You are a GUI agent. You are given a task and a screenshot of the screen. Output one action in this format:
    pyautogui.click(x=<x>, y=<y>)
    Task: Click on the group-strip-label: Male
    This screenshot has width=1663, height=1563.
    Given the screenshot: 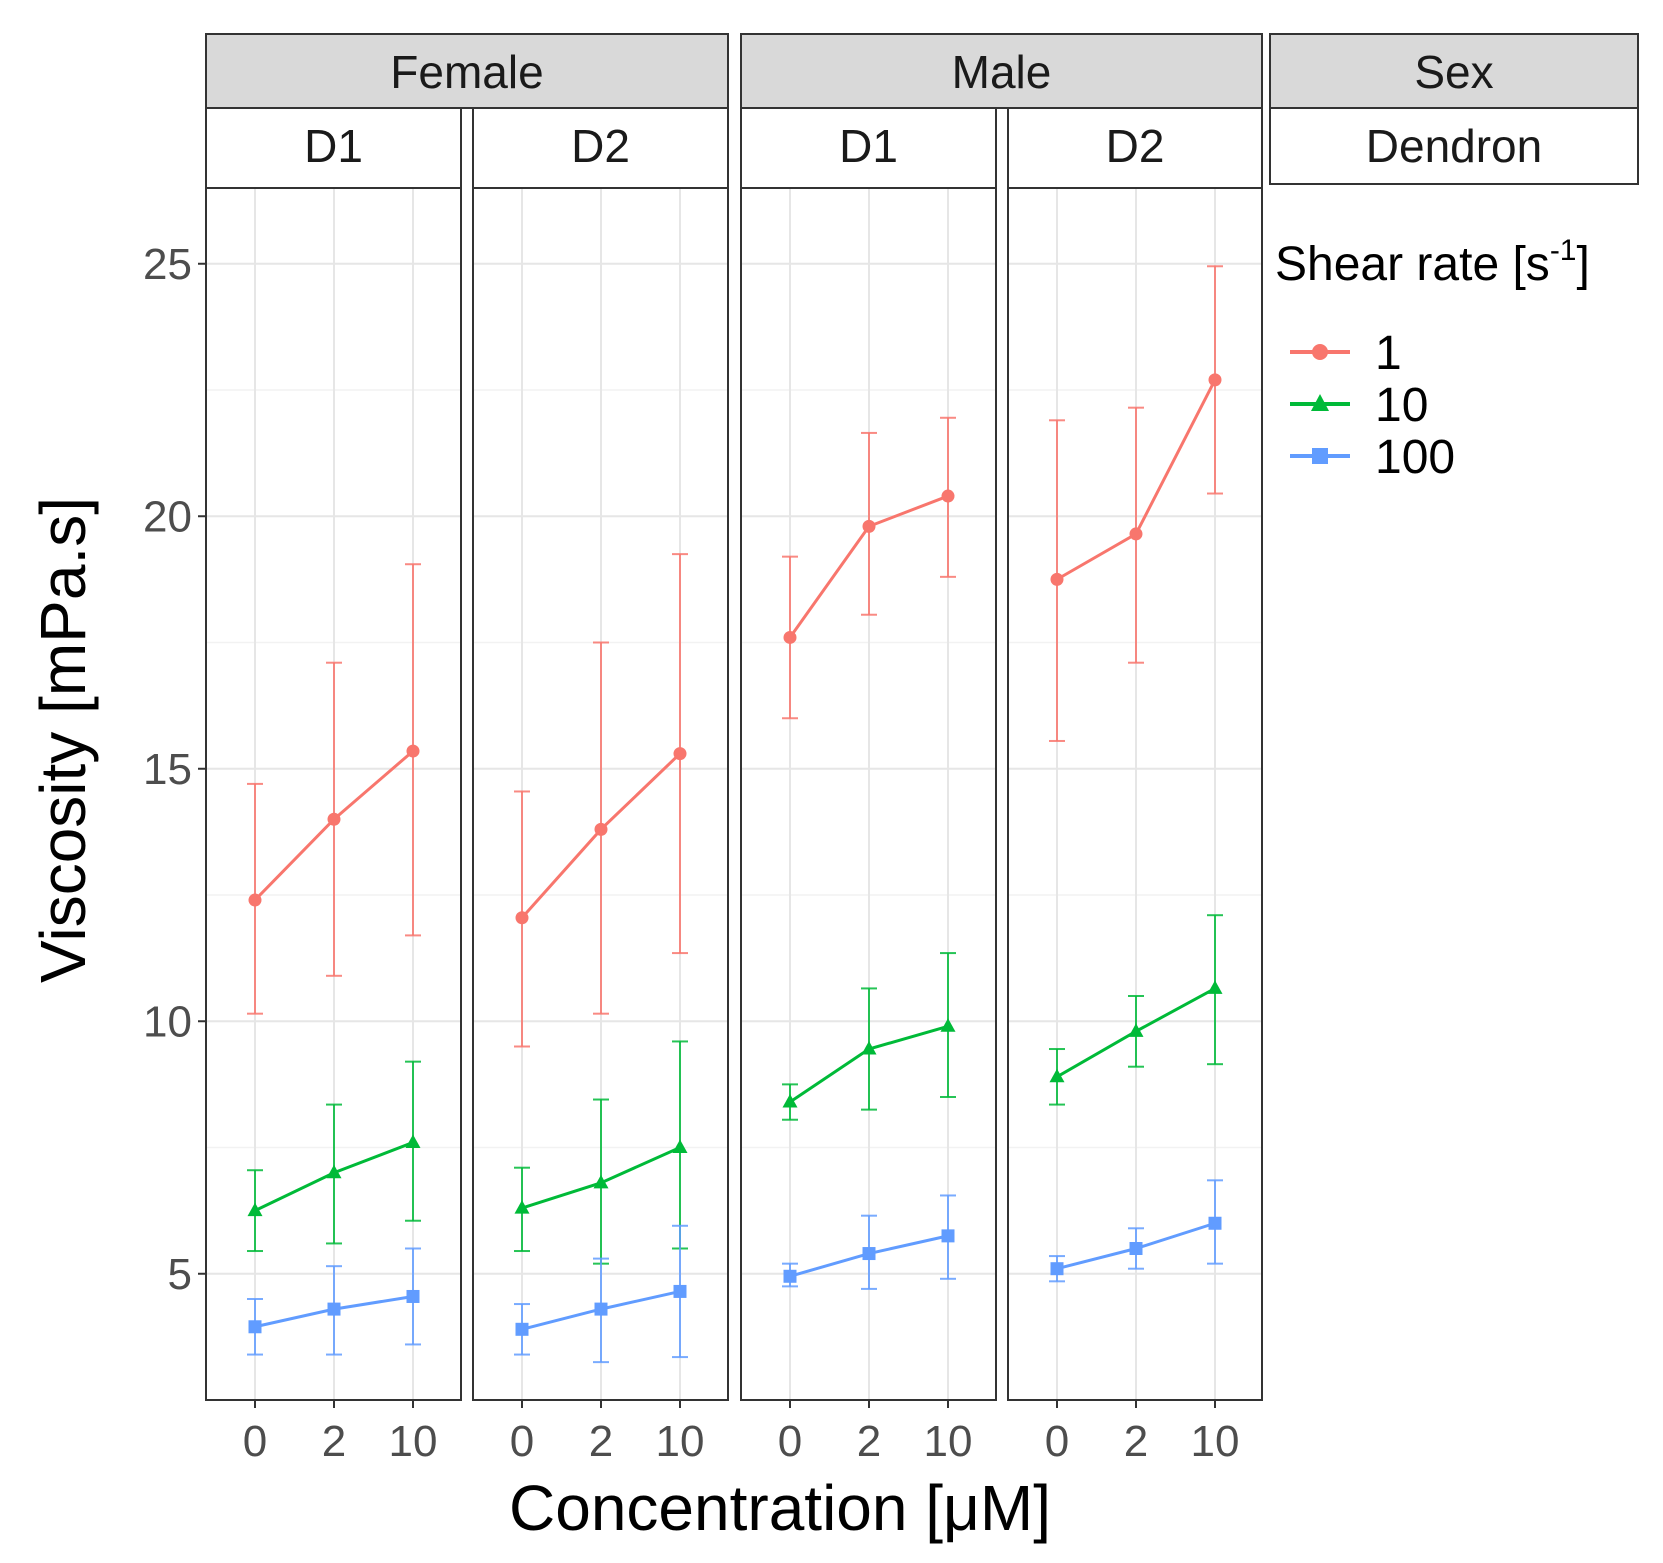 What is the action you would take?
    pyautogui.click(x=1002, y=72)
    